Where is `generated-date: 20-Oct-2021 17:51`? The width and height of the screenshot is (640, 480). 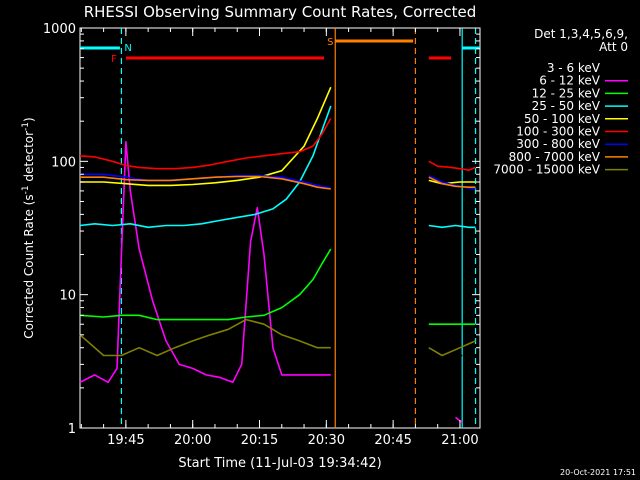
generated-date: 20-Oct-2021 17:51 is located at coordinates (598, 472).